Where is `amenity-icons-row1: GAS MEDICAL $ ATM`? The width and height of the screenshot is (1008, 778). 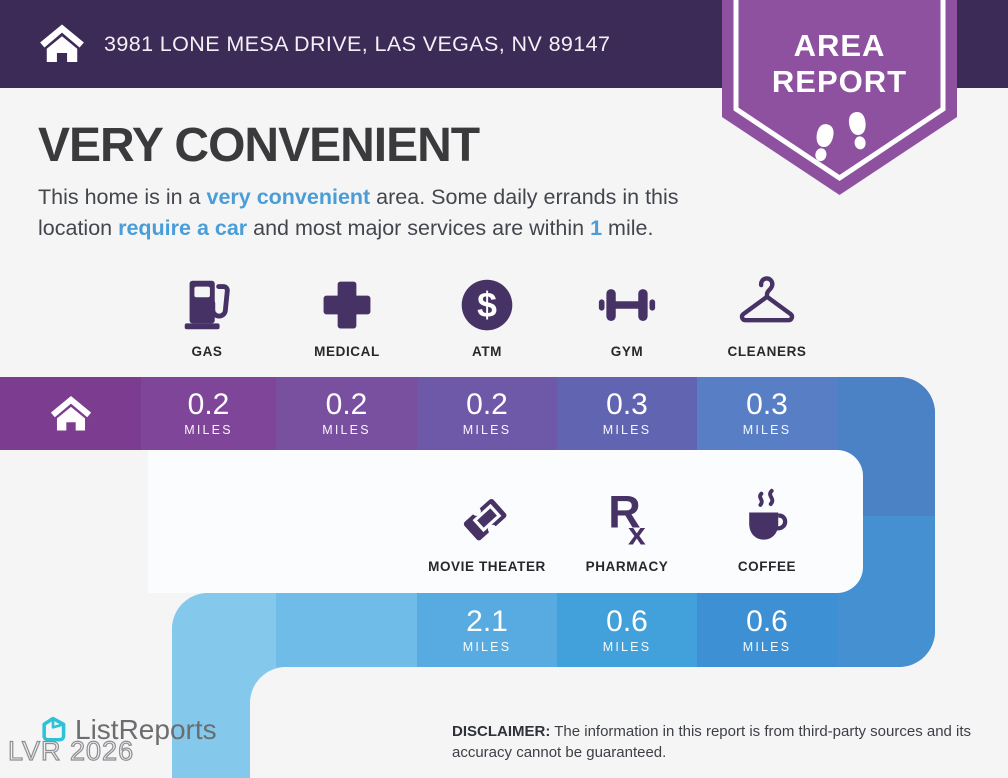
amenity-icons-row1: GAS MEDICAL $ ATM is located at coordinates (487, 314).